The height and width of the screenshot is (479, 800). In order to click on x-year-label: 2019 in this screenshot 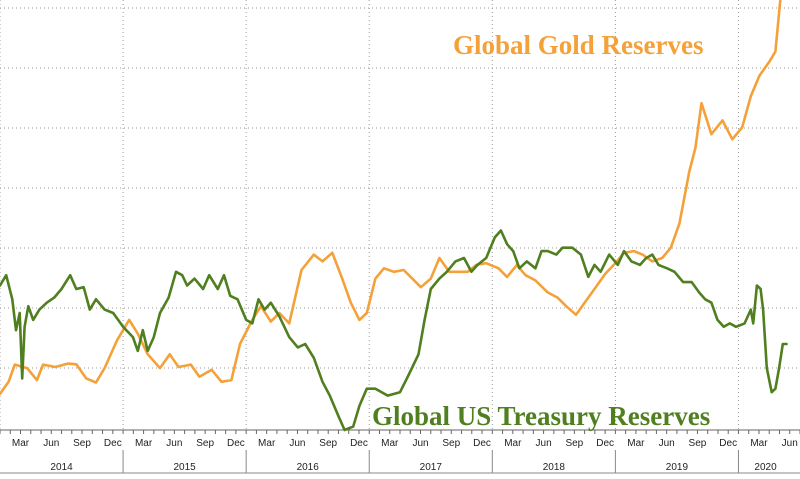, I will do `click(677, 467)`.